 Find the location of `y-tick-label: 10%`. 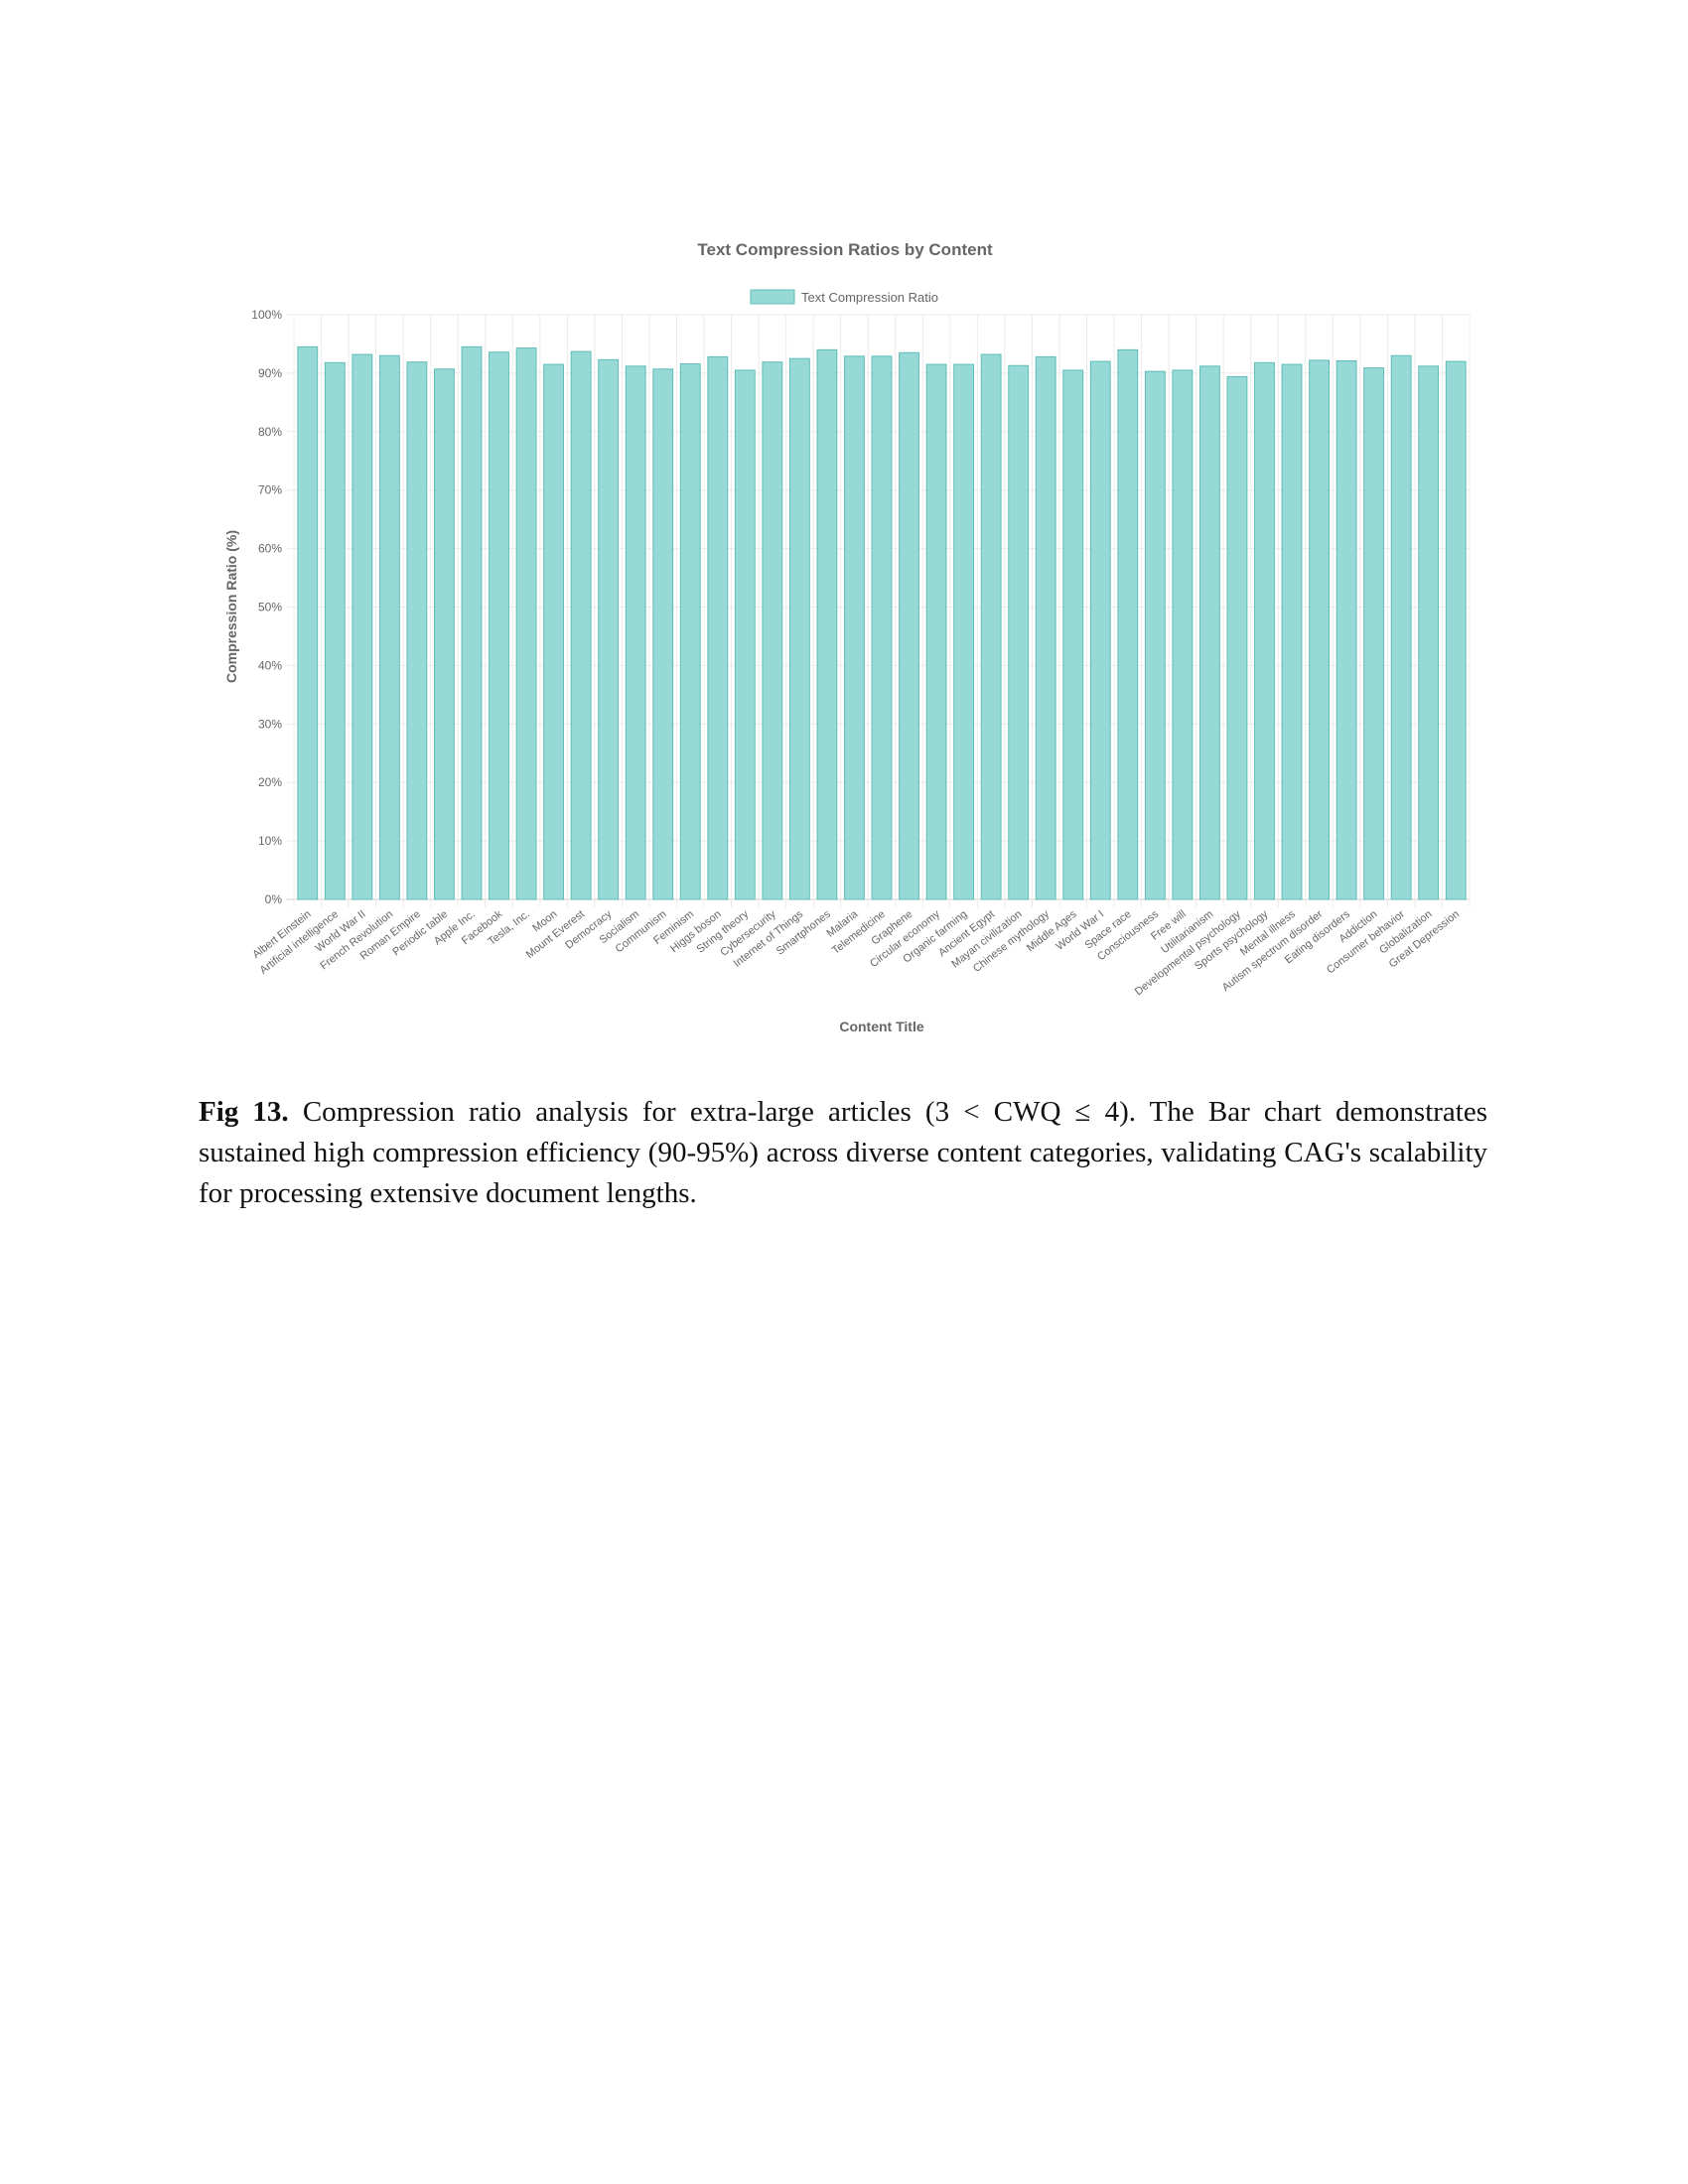

y-tick-label: 10% is located at coordinates (270, 841).